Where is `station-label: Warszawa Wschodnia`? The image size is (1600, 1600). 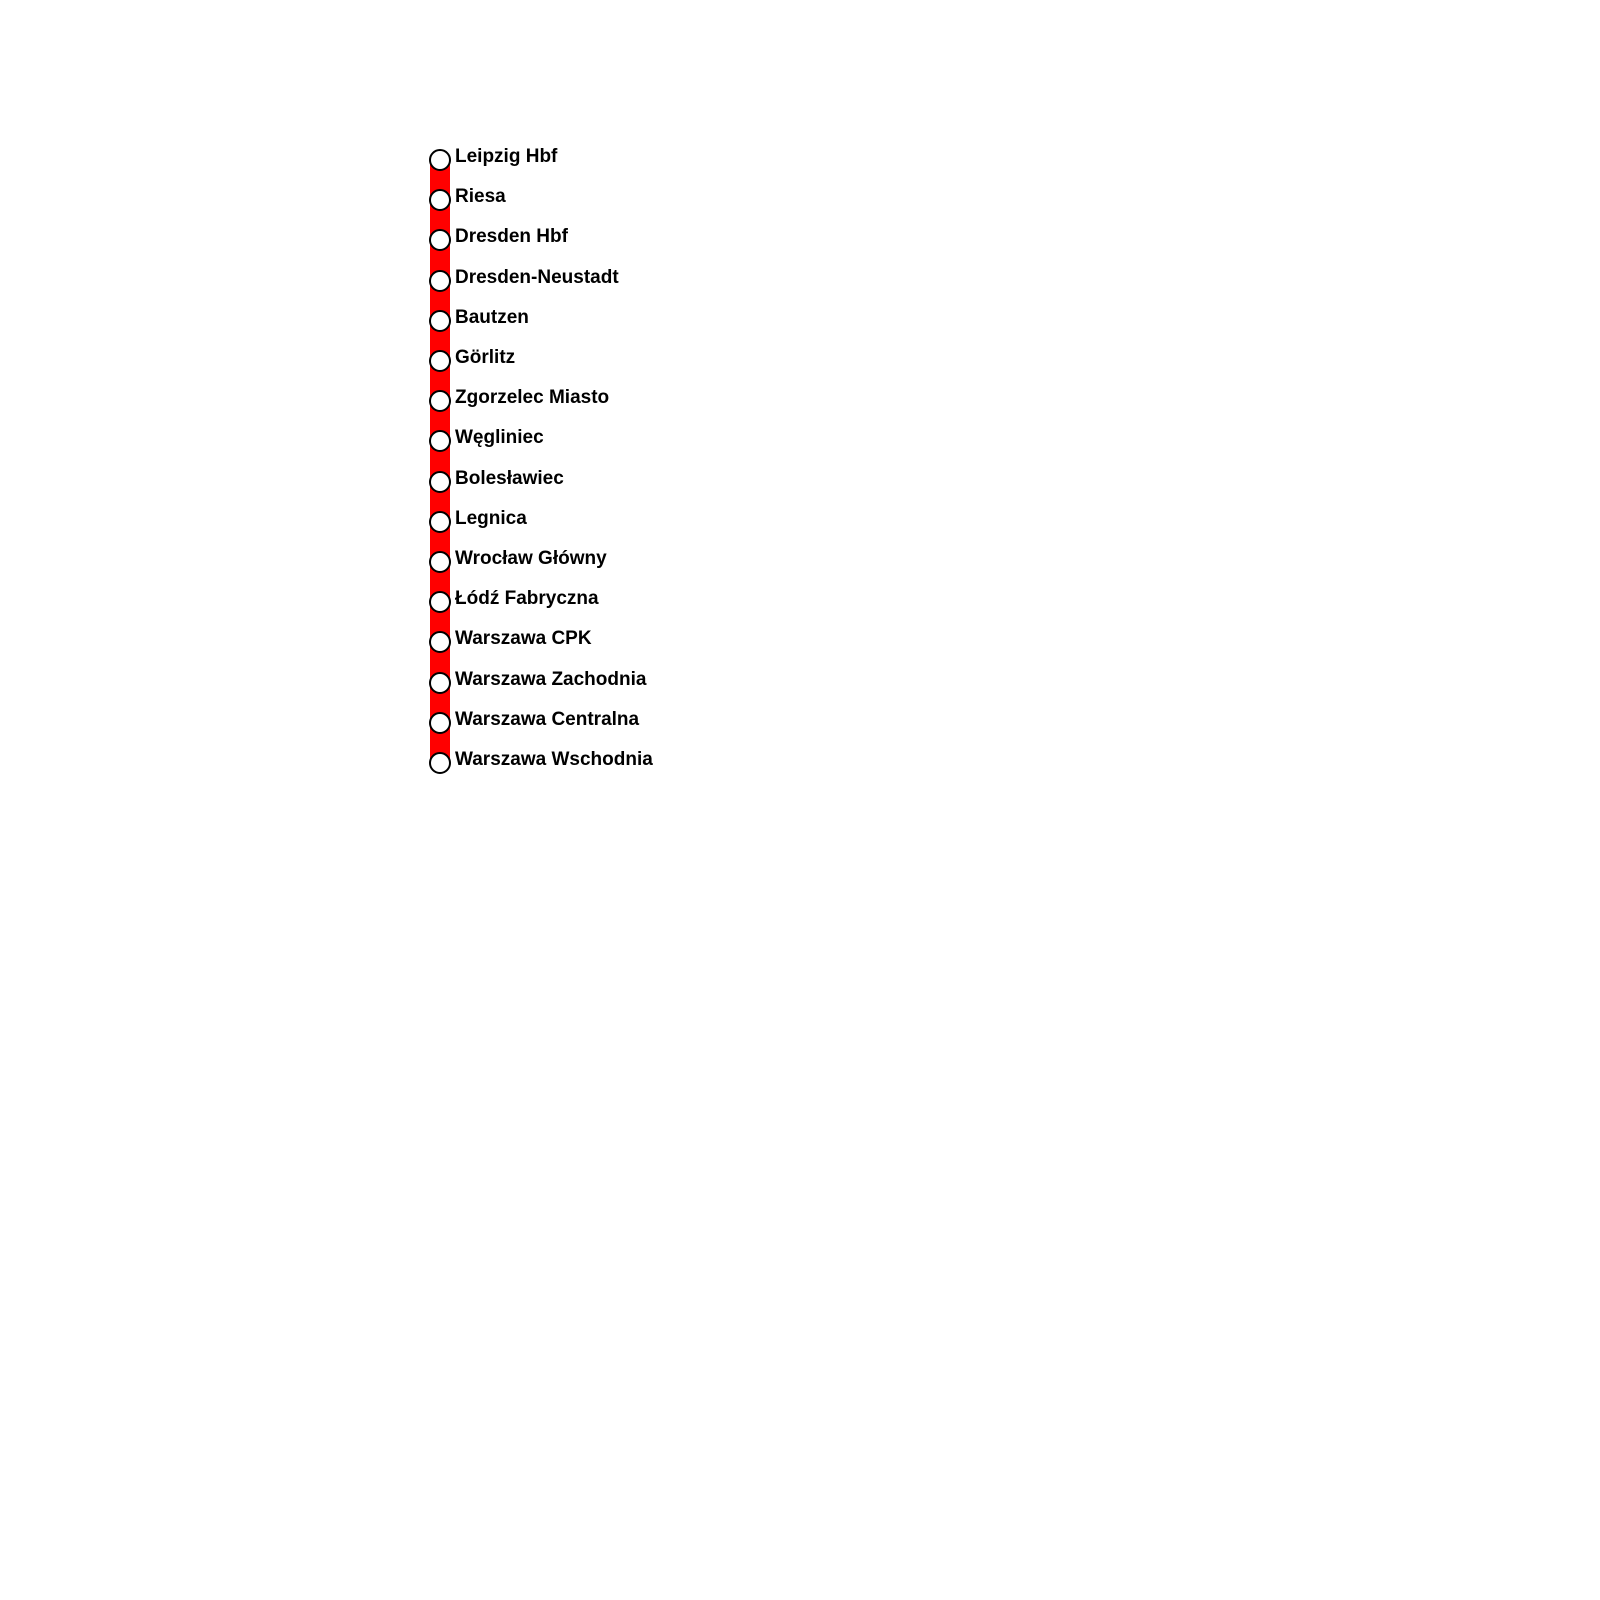 station-label: Warszawa Wschodnia is located at coordinates (554, 759).